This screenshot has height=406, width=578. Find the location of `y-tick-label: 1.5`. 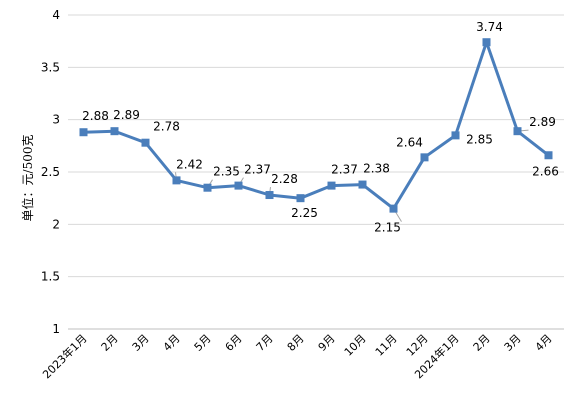

y-tick-label: 1.5 is located at coordinates (50, 277).